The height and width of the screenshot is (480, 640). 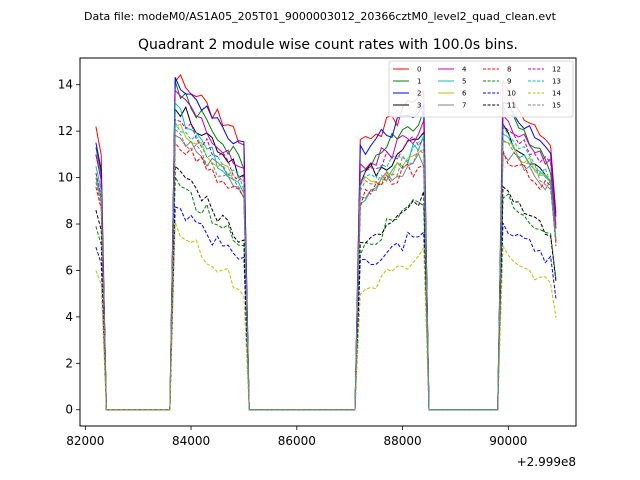 What do you see at coordinates (556, 94) in the screenshot?
I see `legend-label-14: 14` at bounding box center [556, 94].